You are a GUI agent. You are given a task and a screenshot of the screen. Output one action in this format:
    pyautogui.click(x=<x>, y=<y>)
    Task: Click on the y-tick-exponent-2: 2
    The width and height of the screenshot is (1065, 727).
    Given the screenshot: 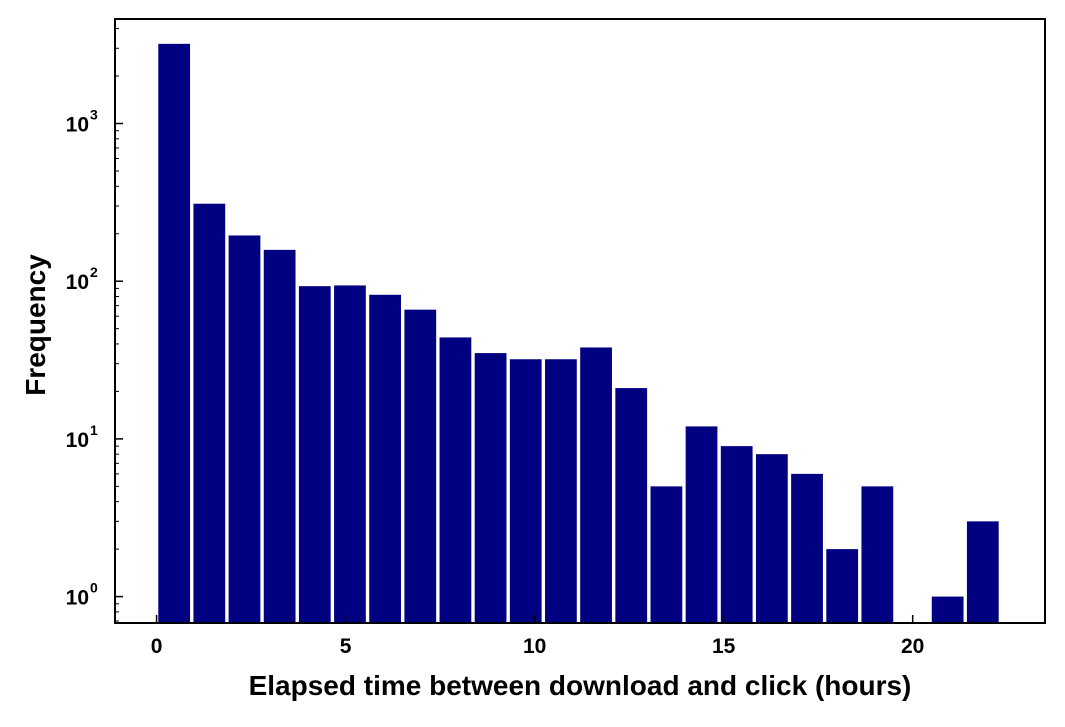 What is the action you would take?
    pyautogui.click(x=94, y=272)
    